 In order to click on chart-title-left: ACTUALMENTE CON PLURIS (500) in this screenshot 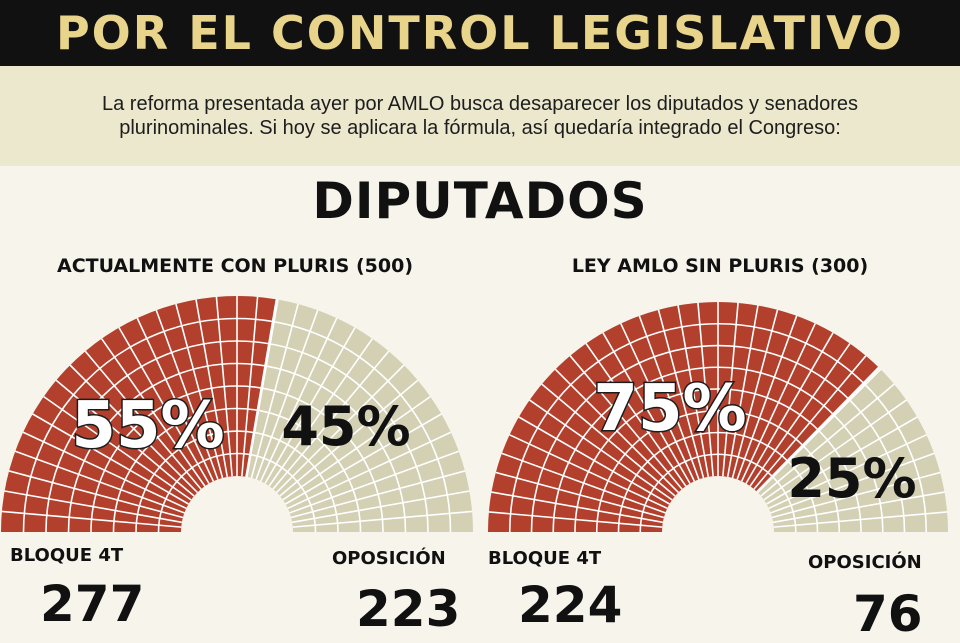, I will do `click(235, 266)`.